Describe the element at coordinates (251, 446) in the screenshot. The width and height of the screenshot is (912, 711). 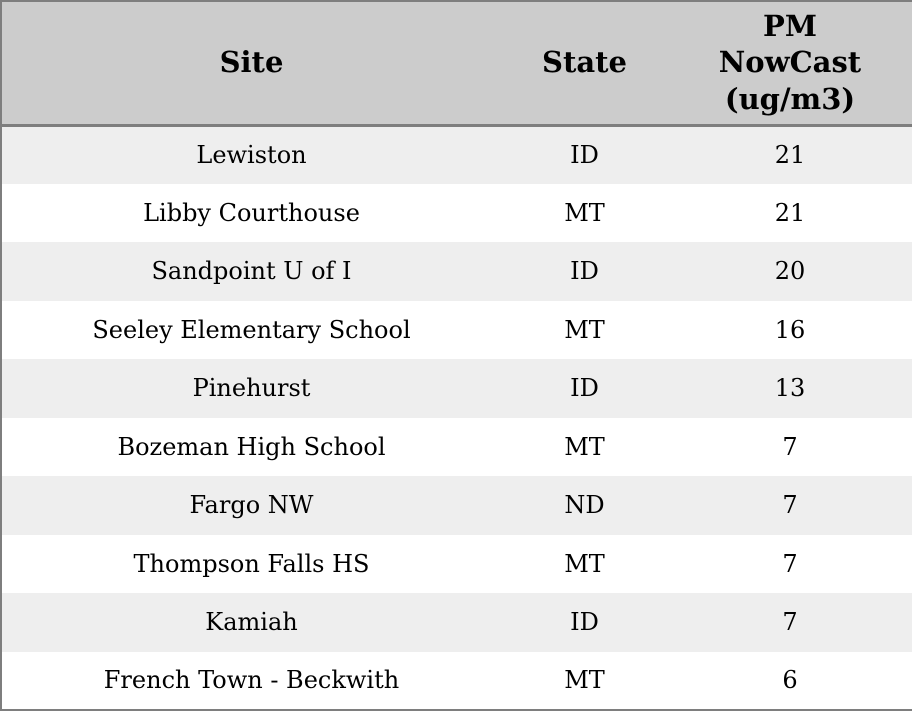
I see `cell-site: Bozeman High School` at that location.